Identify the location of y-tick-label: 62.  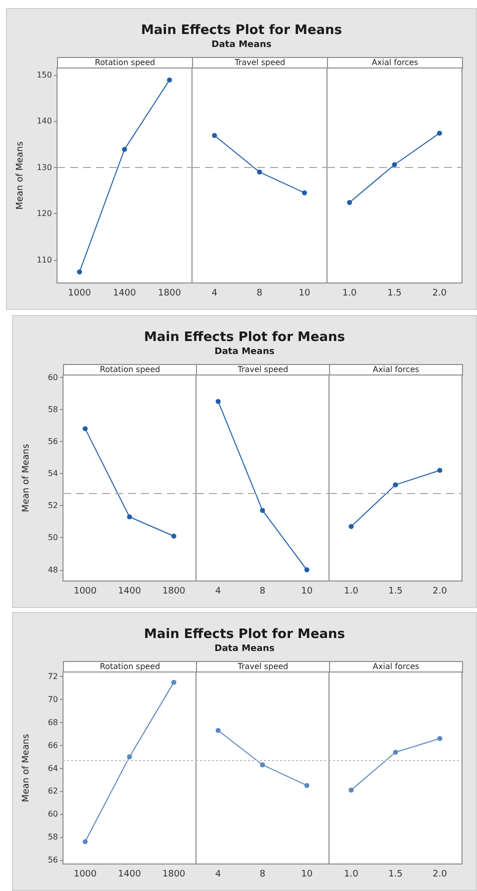
(53, 791).